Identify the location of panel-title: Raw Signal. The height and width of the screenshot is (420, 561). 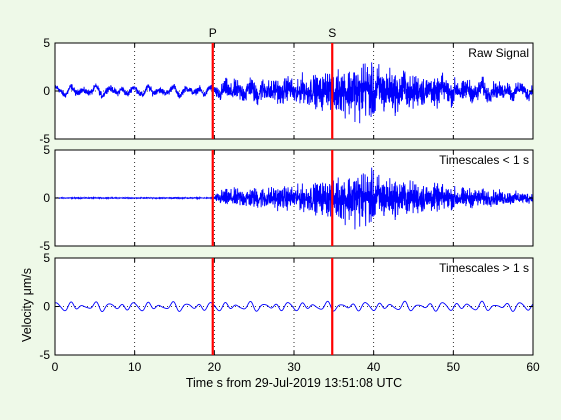
(498, 53).